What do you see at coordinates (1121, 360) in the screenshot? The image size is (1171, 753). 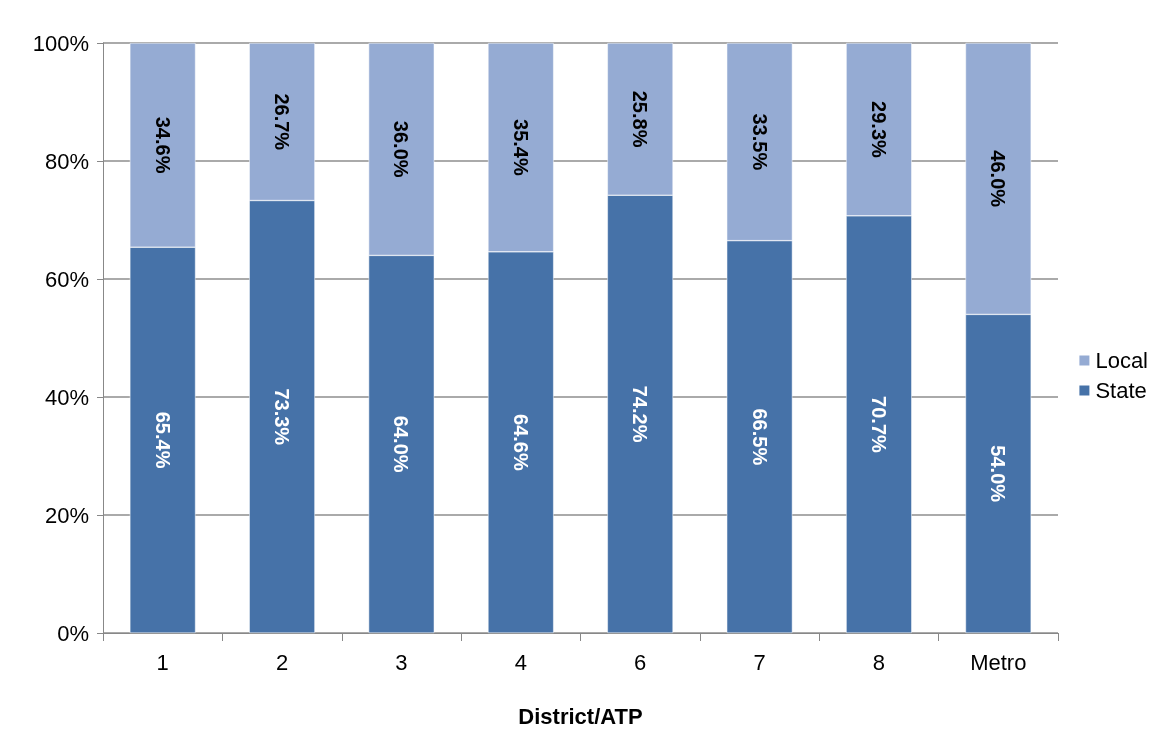 I see `legend-label: Local` at bounding box center [1121, 360].